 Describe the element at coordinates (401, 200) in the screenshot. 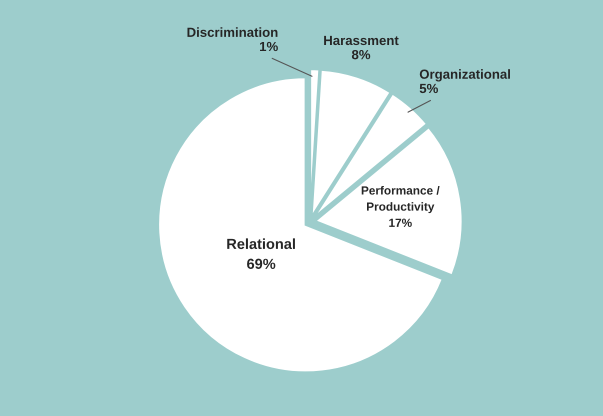

I see `slice-label: Performance / Productivity` at that location.